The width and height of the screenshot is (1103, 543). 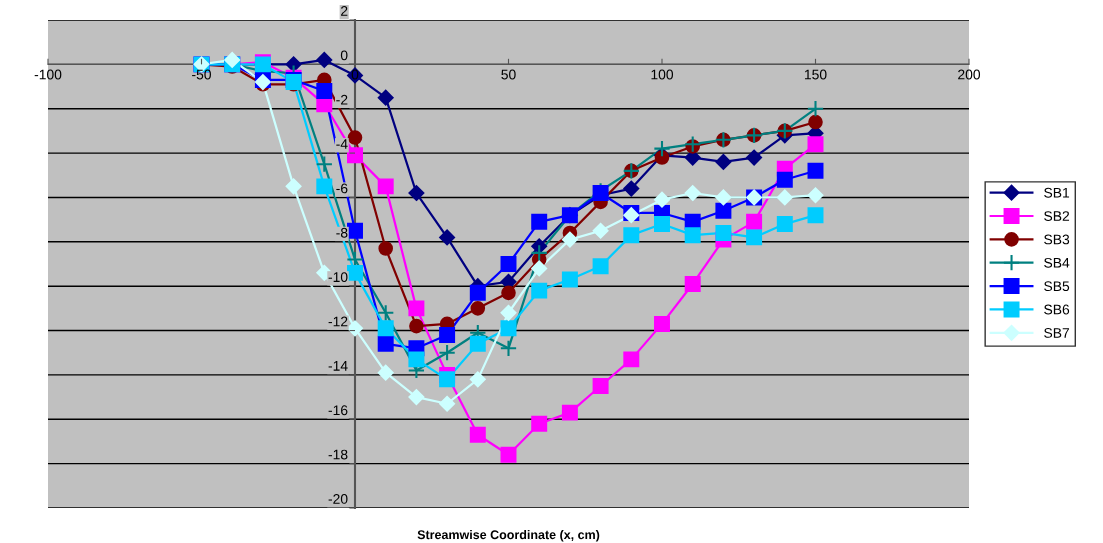 What do you see at coordinates (342, 188) in the screenshot?
I see `y-tick-label: -6` at bounding box center [342, 188].